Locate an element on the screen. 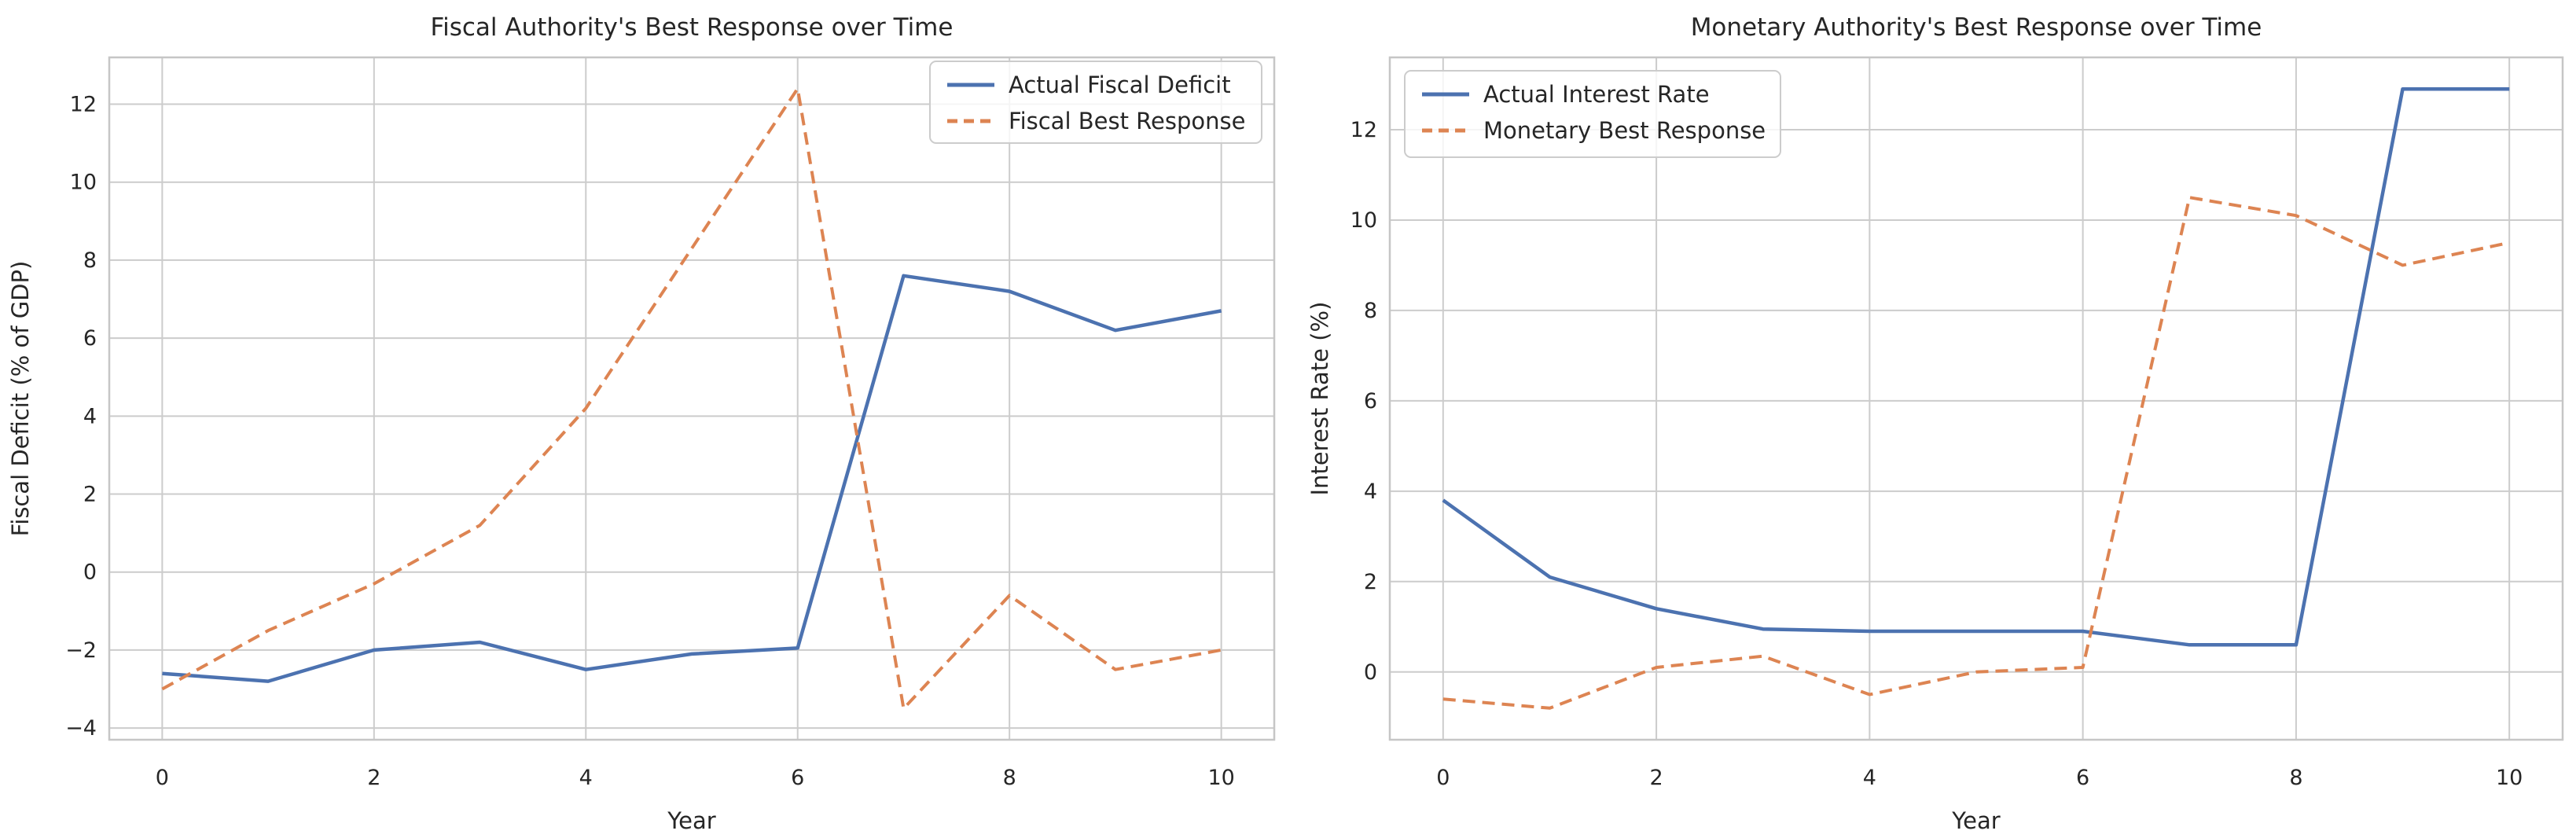  legend-label: Actual Interest Rate is located at coordinates (1596, 95).